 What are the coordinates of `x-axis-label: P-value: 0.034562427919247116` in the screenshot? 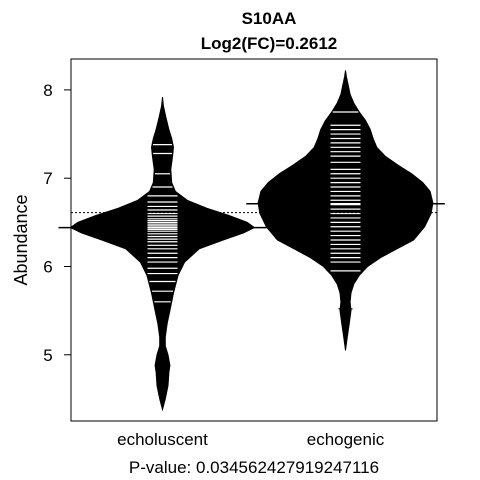 It's located at (254, 467).